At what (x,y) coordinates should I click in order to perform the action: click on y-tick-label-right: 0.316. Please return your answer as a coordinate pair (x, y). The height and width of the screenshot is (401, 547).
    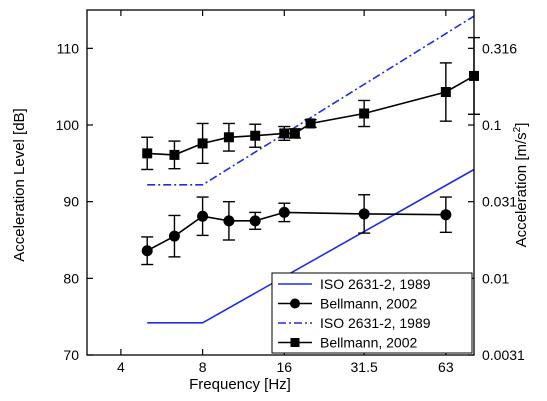
    Looking at the image, I should click on (499, 48).